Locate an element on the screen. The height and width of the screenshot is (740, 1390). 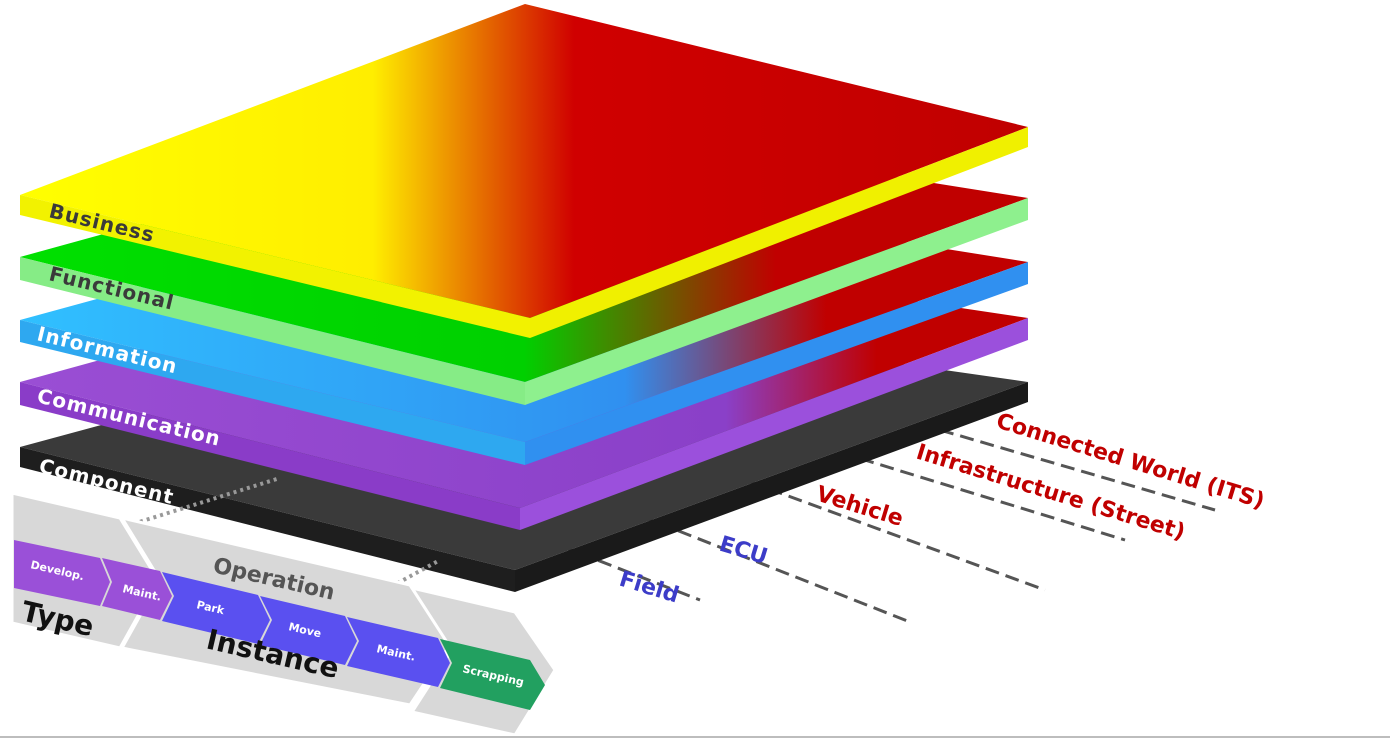
layer-information-side is located at coordinates (776, 363).